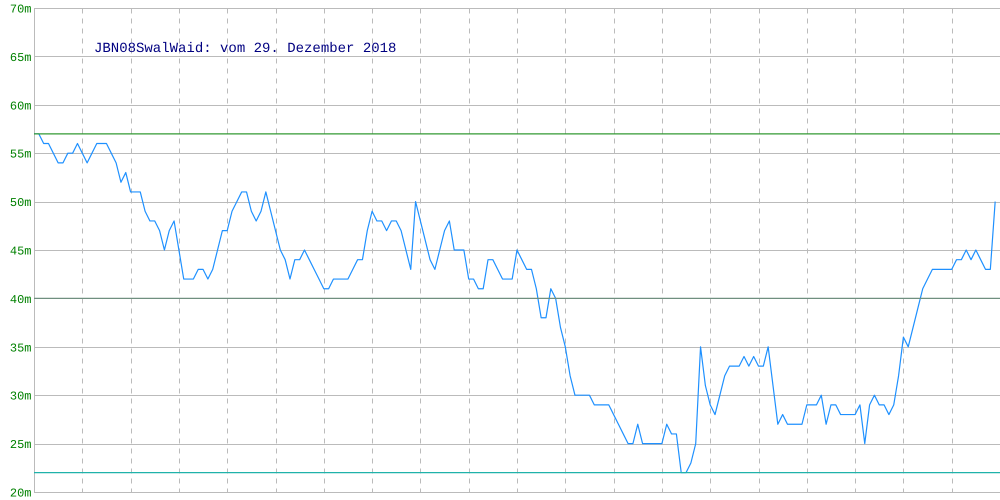 Image resolution: width=1000 pixels, height=500 pixels. Describe the element at coordinates (21, 9) in the screenshot. I see `y-tick-label: 70m` at that location.